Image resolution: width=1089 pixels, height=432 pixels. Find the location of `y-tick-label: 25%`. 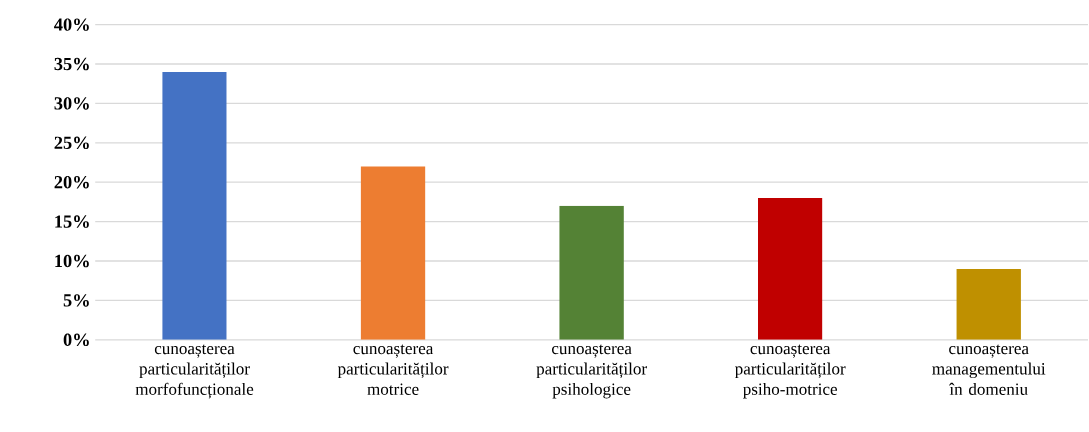

y-tick-label: 25% is located at coordinates (71, 142).